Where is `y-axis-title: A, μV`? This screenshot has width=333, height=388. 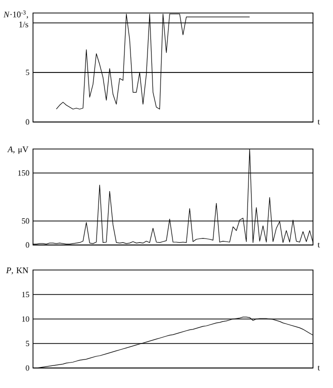
y-axis-title: A, μV is located at coordinates (17, 150).